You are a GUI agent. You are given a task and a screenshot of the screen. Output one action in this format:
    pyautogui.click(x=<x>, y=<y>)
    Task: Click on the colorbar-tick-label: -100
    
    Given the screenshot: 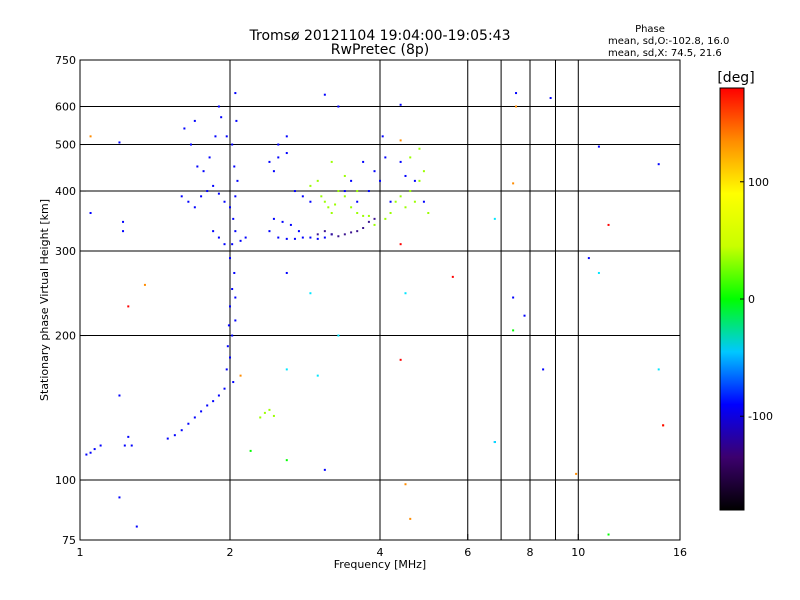 What is the action you would take?
    pyautogui.click(x=760, y=416)
    